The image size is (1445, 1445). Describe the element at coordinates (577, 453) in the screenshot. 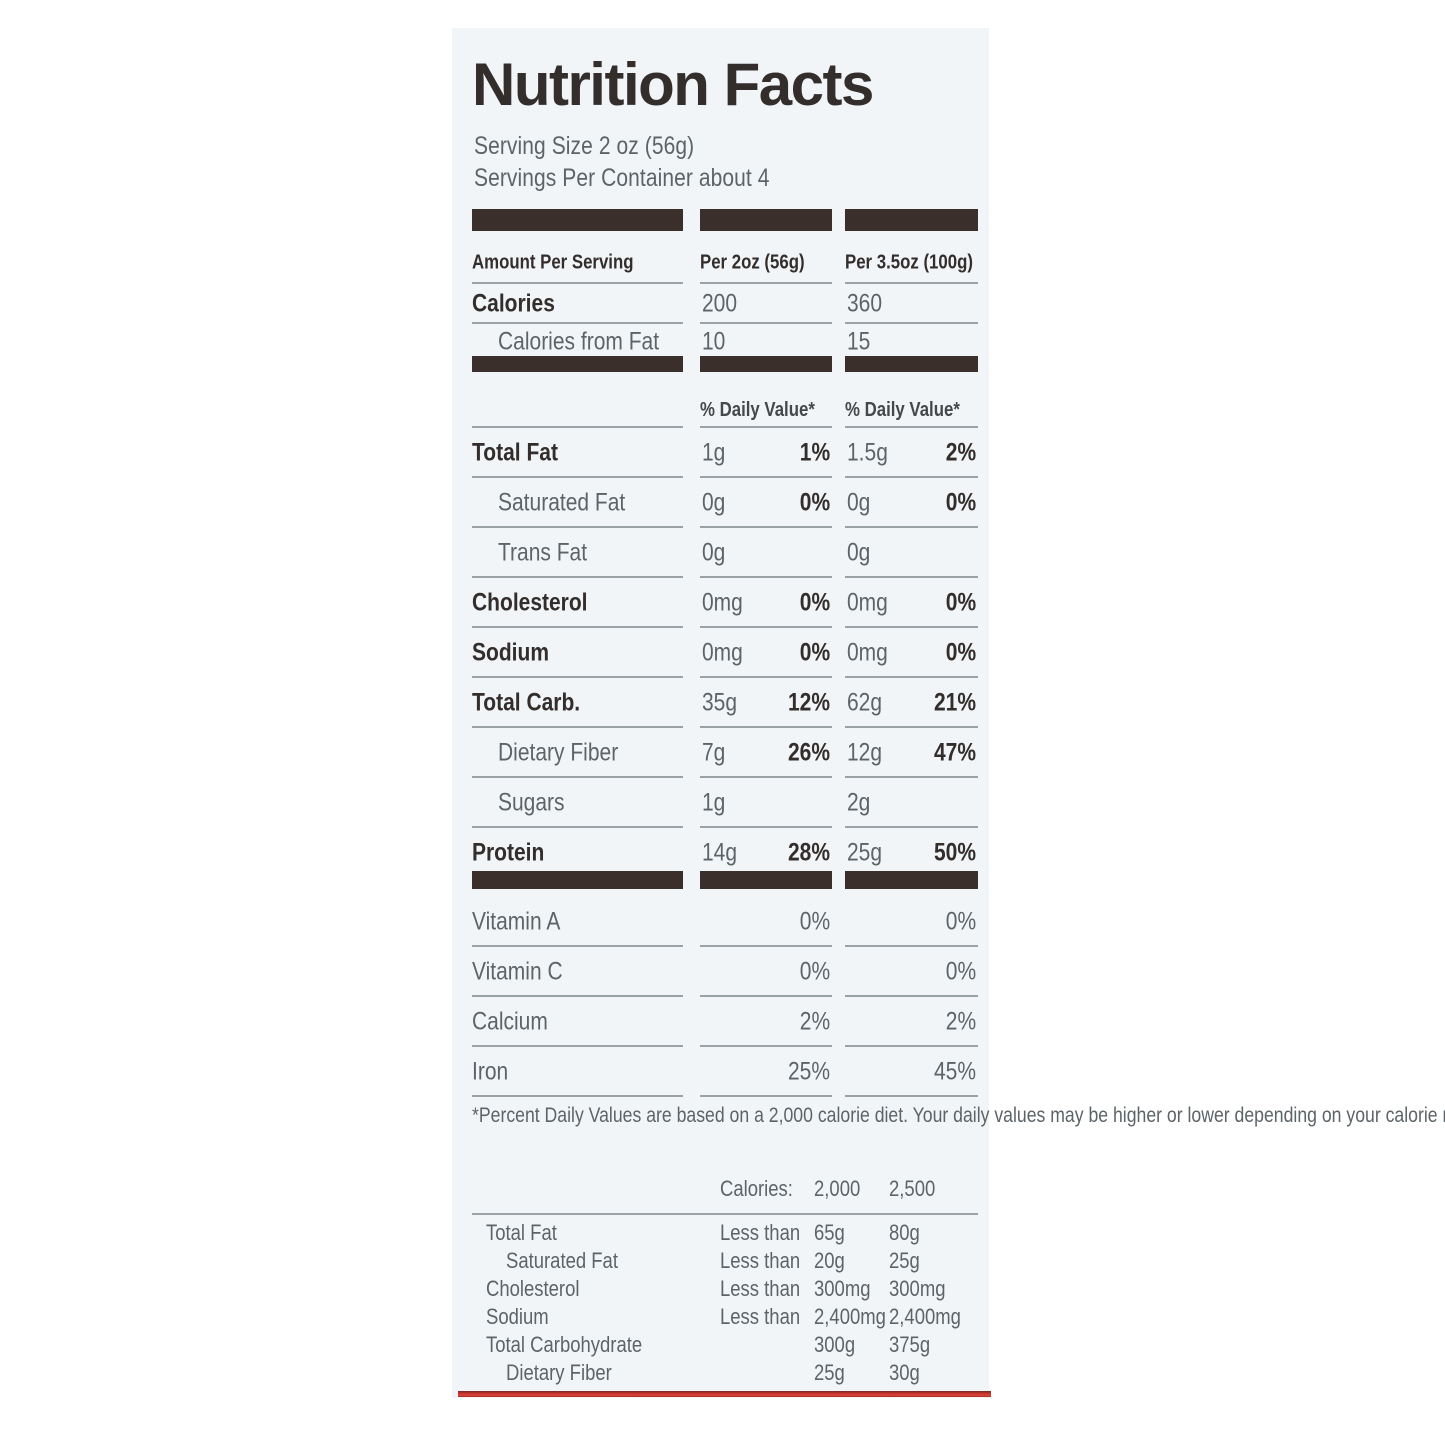

I see `nutrient-label-cell: Total Fat` at that location.